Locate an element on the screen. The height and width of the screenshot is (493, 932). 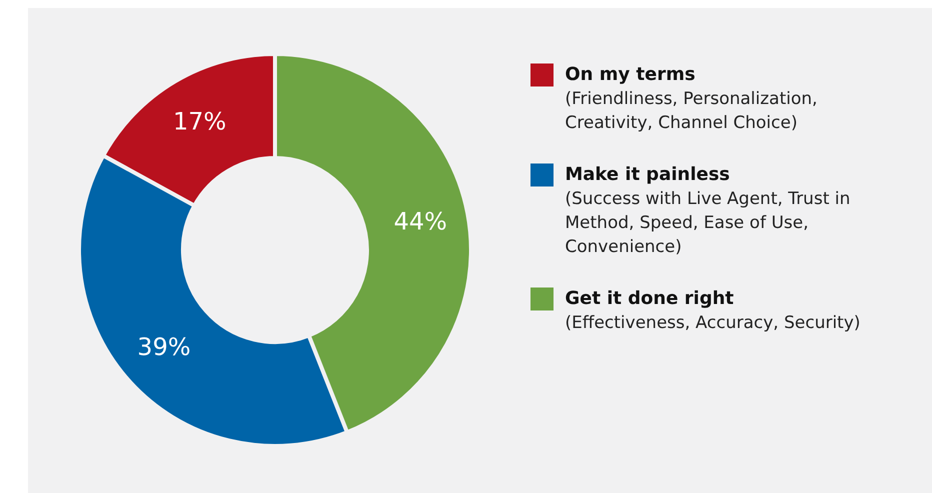
text: (Friendliness, Personalization, Creativity, Channel Choice) is located at coordinates (691, 111).